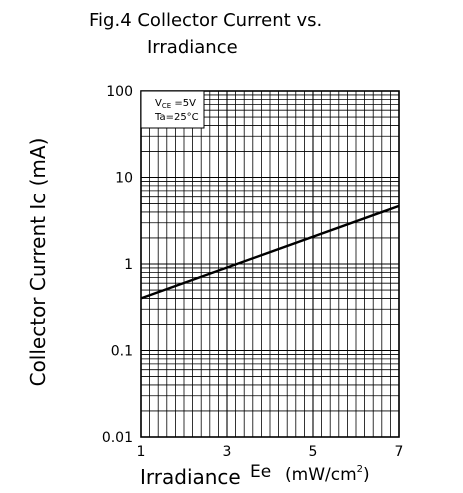  Describe the element at coordinates (175, 104) in the screenshot. I see `condition-vce: VCE =5V` at that location.